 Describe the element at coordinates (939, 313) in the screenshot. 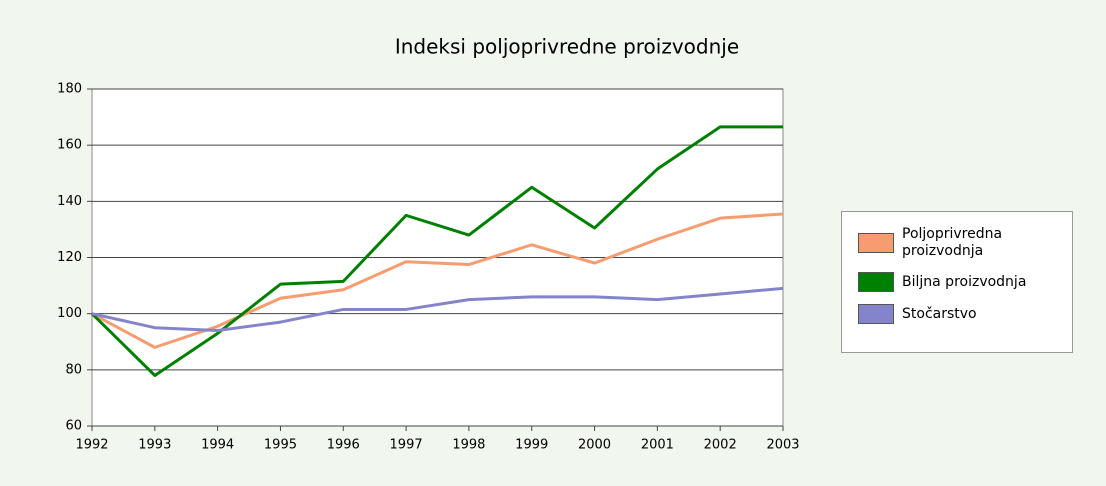

I see `legend-label: Stočarstvo` at that location.